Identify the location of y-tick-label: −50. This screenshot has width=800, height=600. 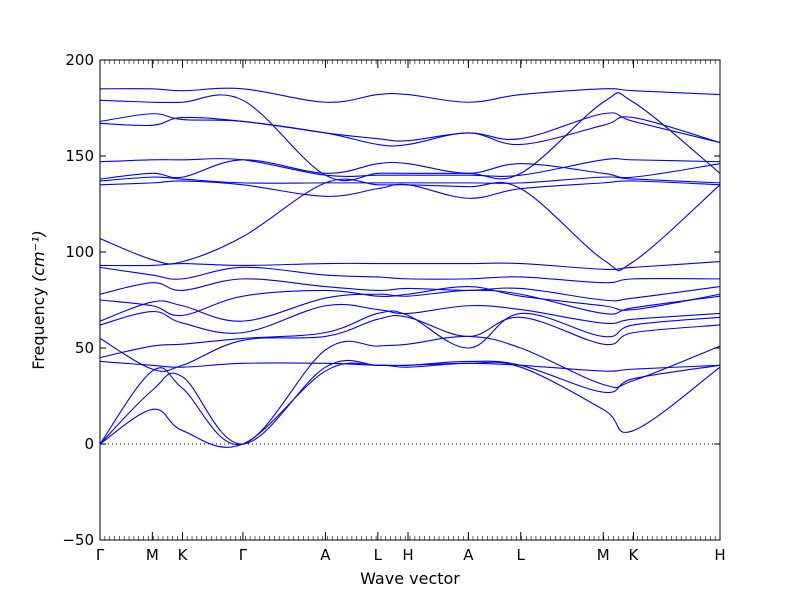
(78, 540).